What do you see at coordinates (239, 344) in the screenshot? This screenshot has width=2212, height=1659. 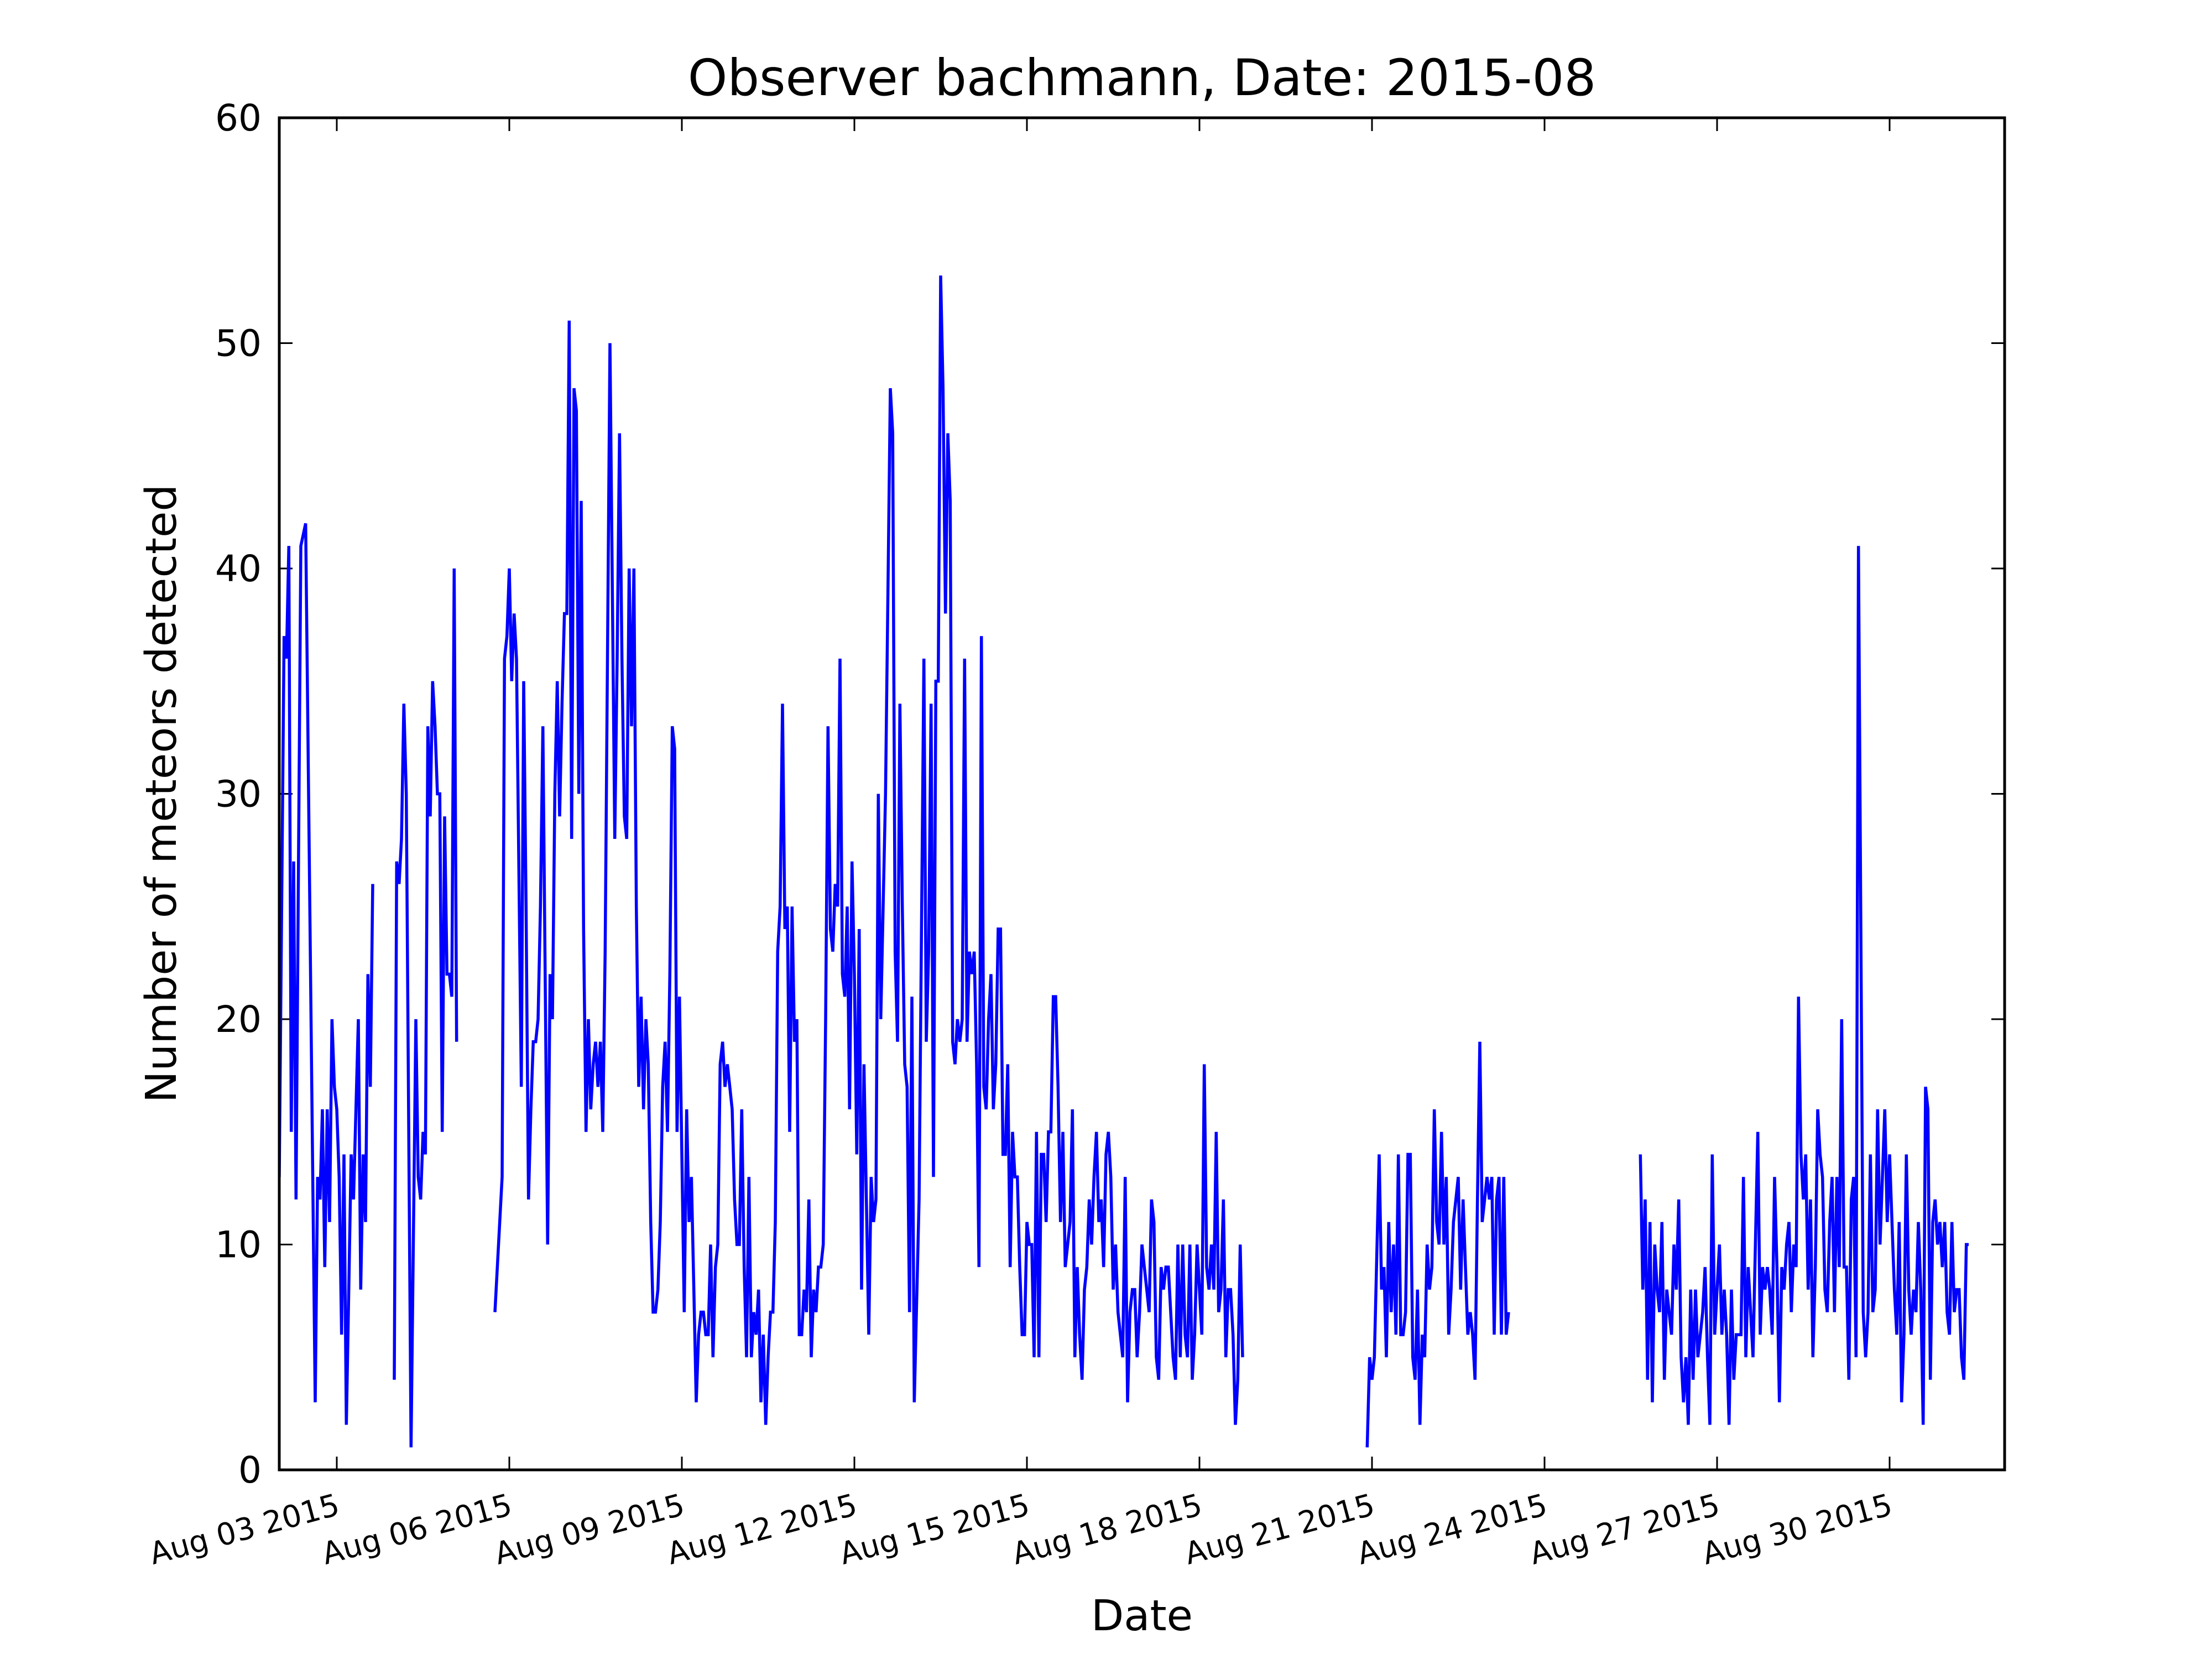 I see `y-tick-label: 50` at bounding box center [239, 344].